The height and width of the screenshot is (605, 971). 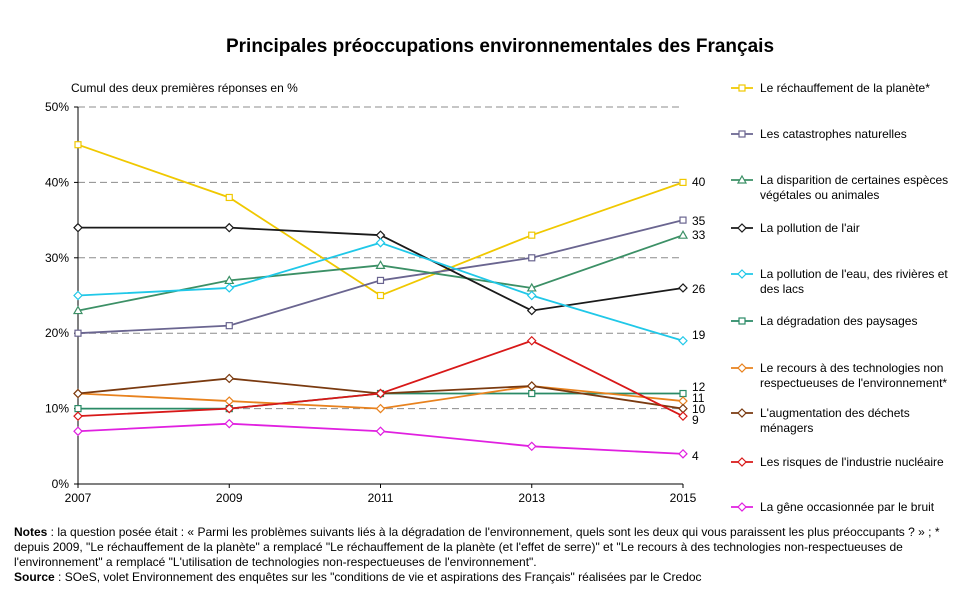 I want to click on data-label: 11, so click(x=698, y=398).